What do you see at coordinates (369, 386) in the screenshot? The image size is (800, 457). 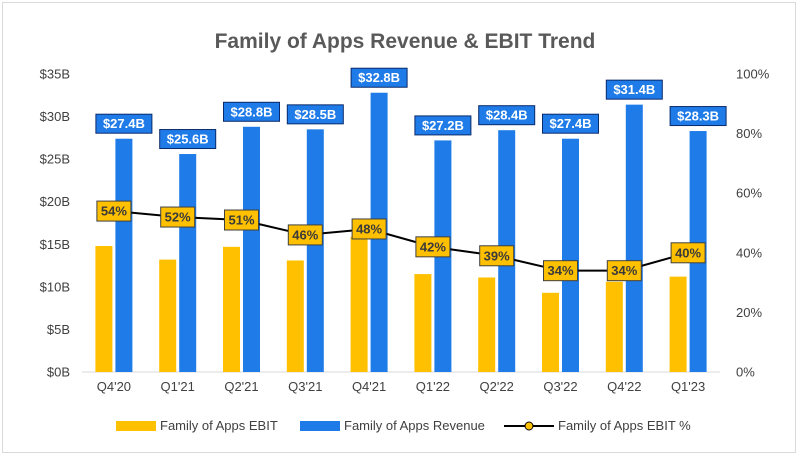 I see `x-axis-tick-label: Q4'21` at bounding box center [369, 386].